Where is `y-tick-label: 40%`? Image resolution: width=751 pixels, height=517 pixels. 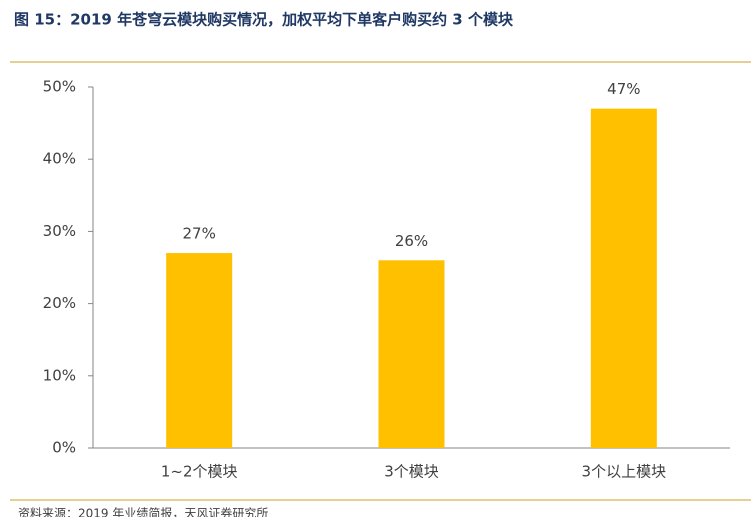 y-tick-label: 40% is located at coordinates (59, 159).